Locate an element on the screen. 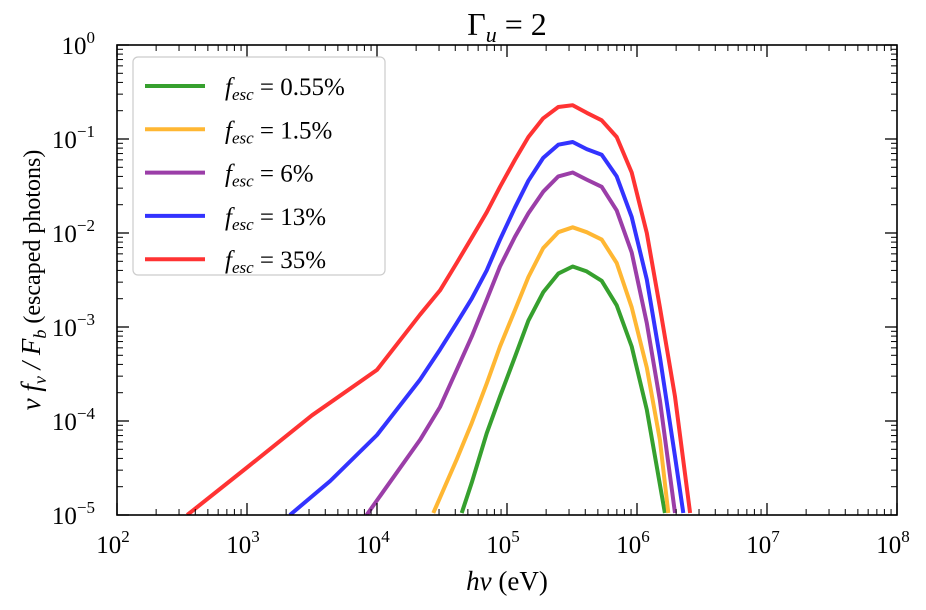  x-tick-label: 10⁷ is located at coordinates (763, 543).